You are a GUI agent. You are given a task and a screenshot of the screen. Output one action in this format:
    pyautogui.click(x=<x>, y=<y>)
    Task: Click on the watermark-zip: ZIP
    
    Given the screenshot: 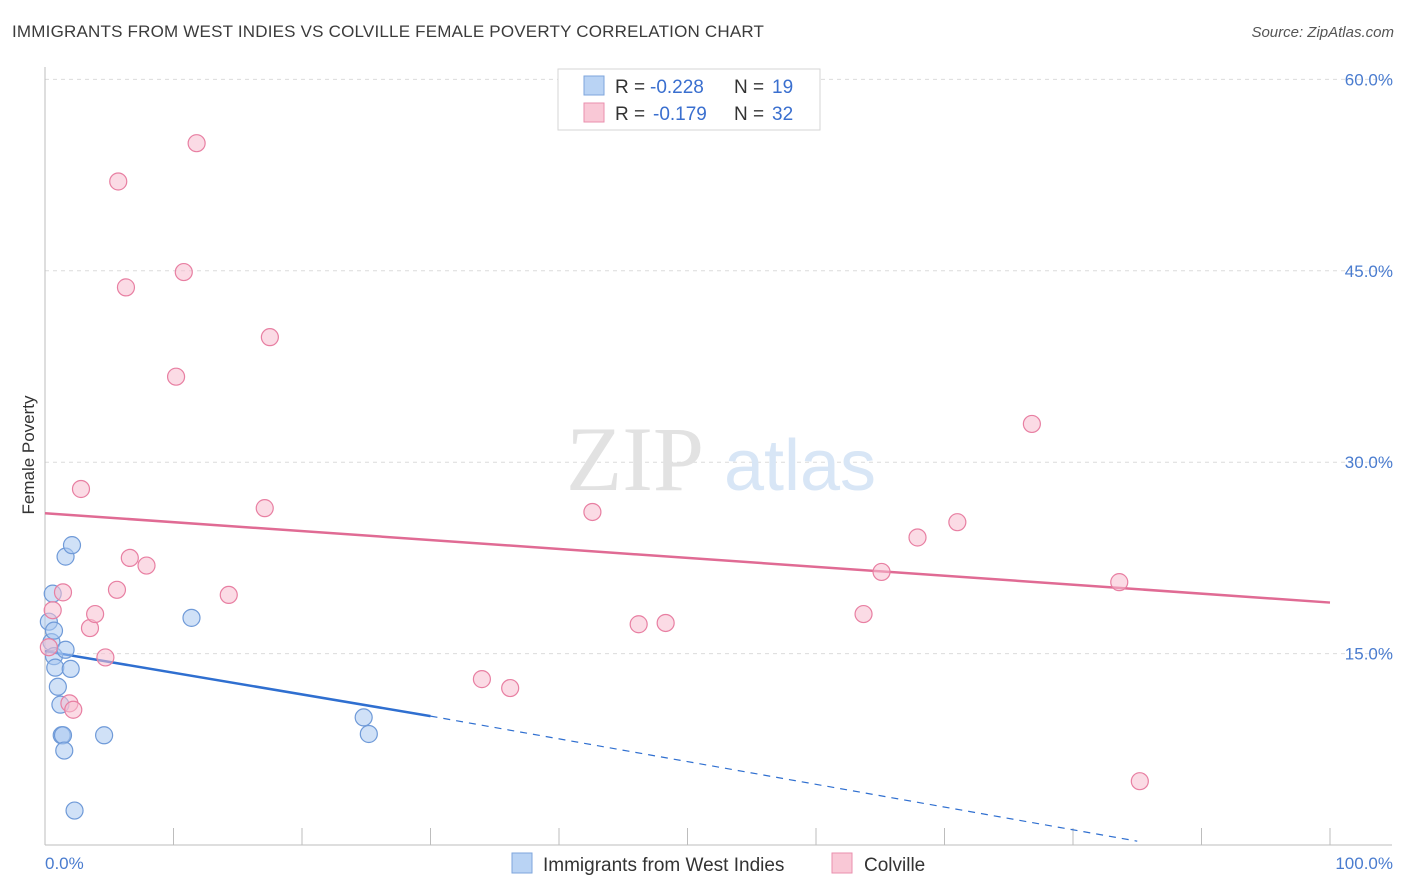 What is the action you would take?
    pyautogui.click(x=635, y=459)
    